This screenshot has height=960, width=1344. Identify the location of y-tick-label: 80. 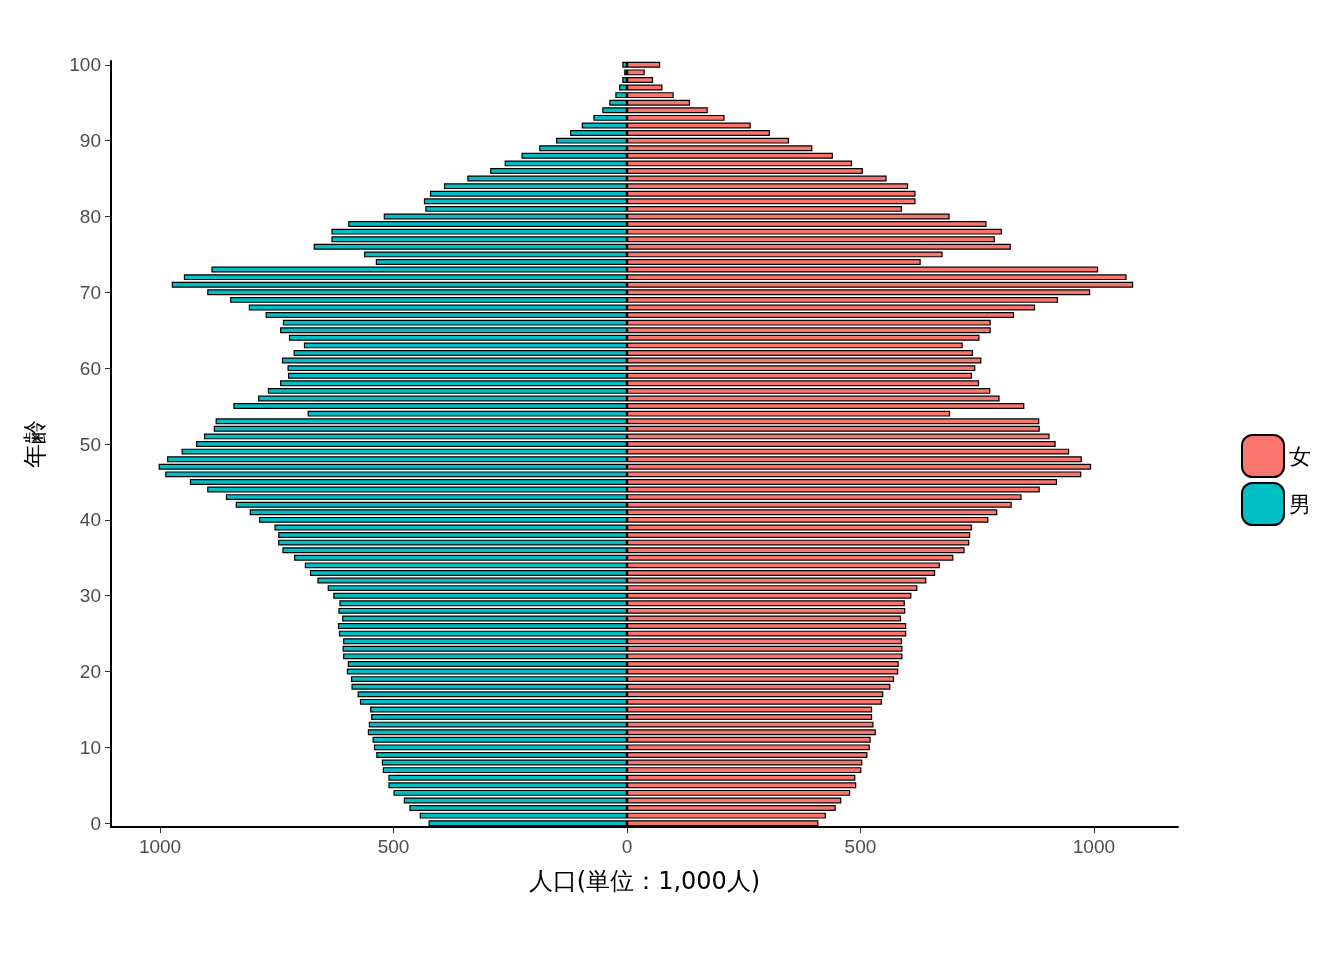
(90, 216).